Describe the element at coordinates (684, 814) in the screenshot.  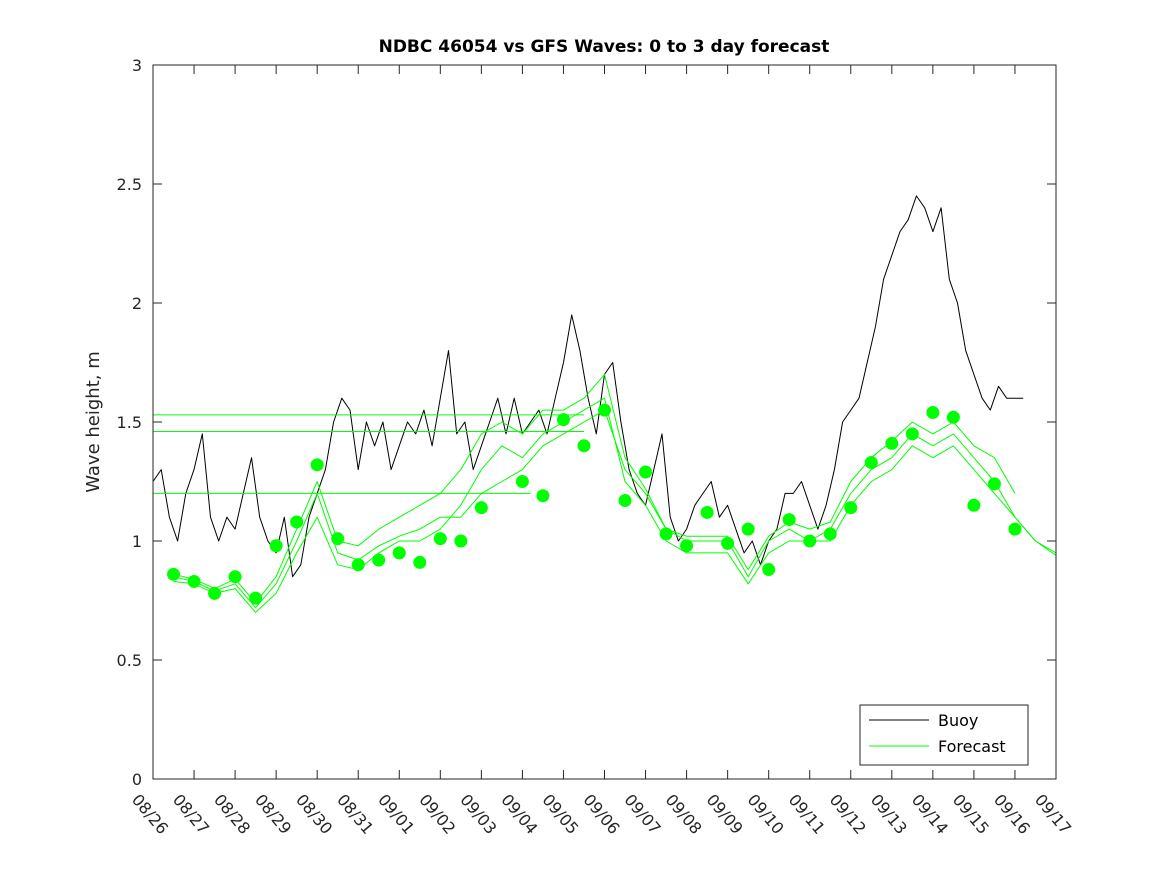
I see `x-tick-label: 09/08` at that location.